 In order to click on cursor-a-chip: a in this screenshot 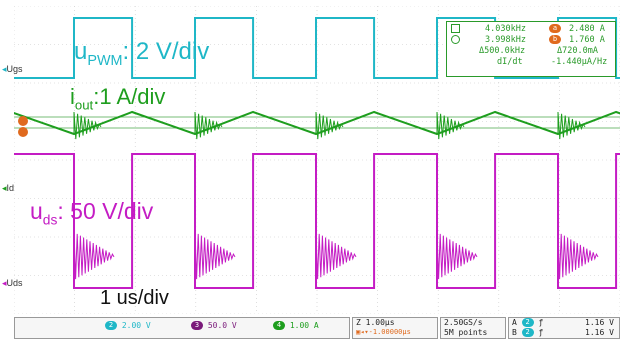, I will do `click(555, 28)`.